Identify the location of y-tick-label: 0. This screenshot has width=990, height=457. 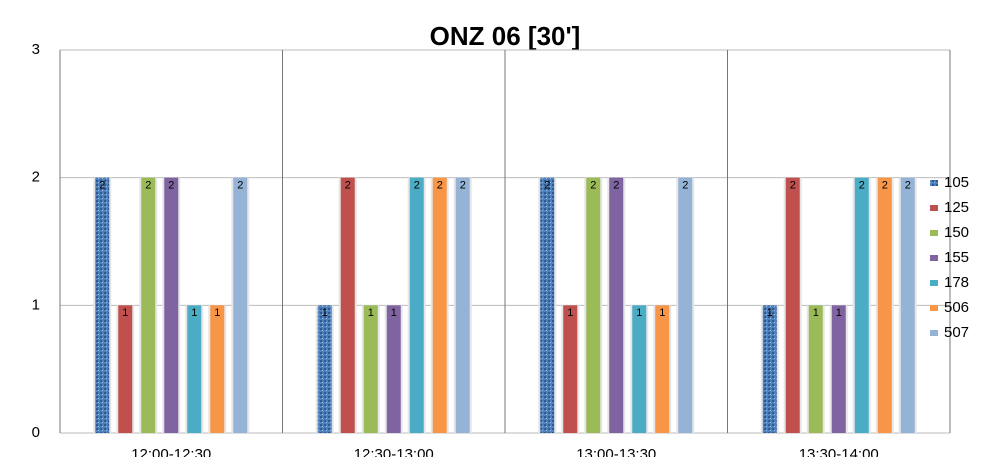
(36, 432).